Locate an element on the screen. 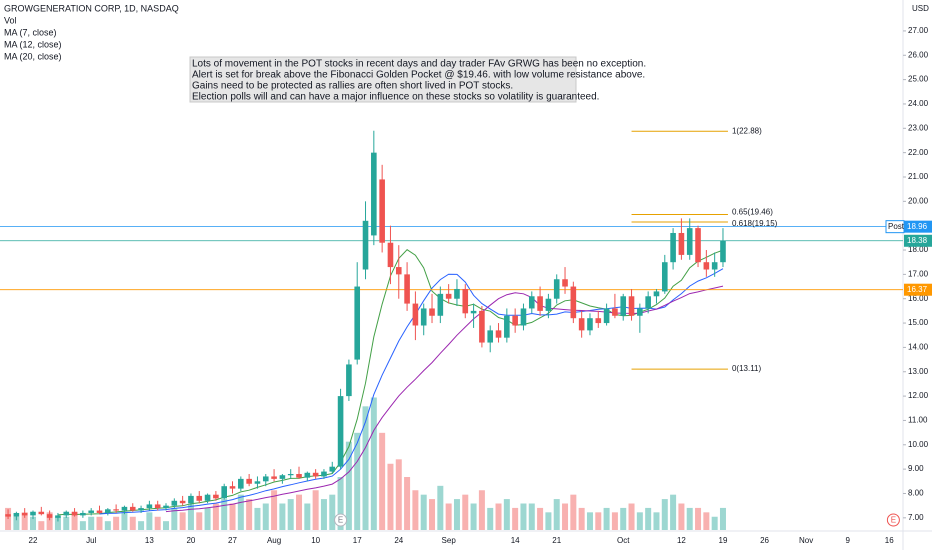 The width and height of the screenshot is (932, 550). y-tick-label: 21.00 is located at coordinates (918, 176).